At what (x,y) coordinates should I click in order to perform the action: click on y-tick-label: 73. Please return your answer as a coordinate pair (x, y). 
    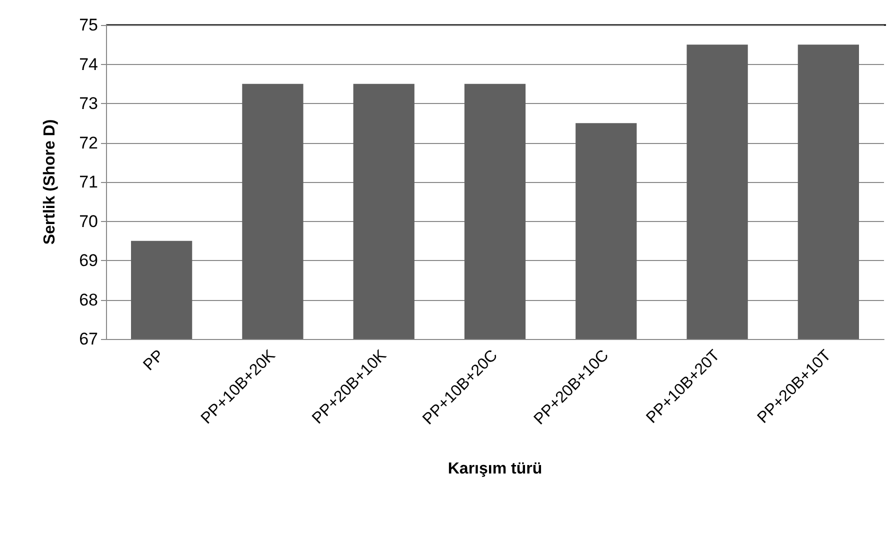
    Looking at the image, I should click on (88, 103).